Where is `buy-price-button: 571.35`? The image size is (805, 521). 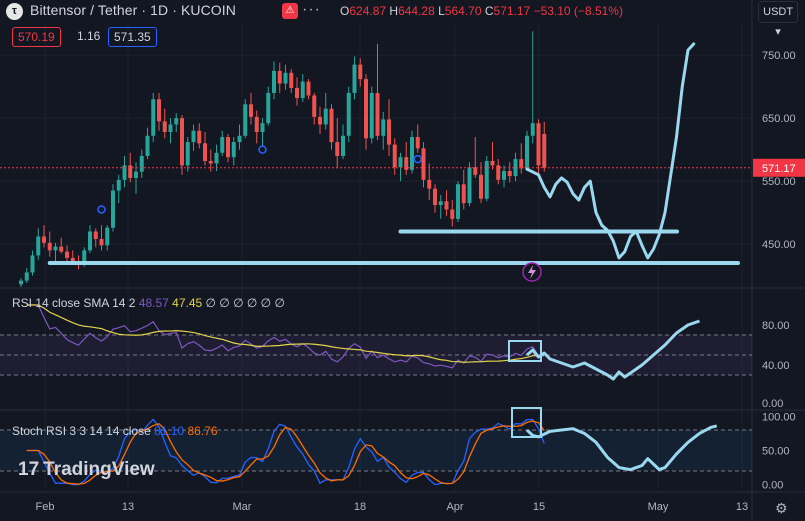 buy-price-button: 571.35 is located at coordinates (132, 37).